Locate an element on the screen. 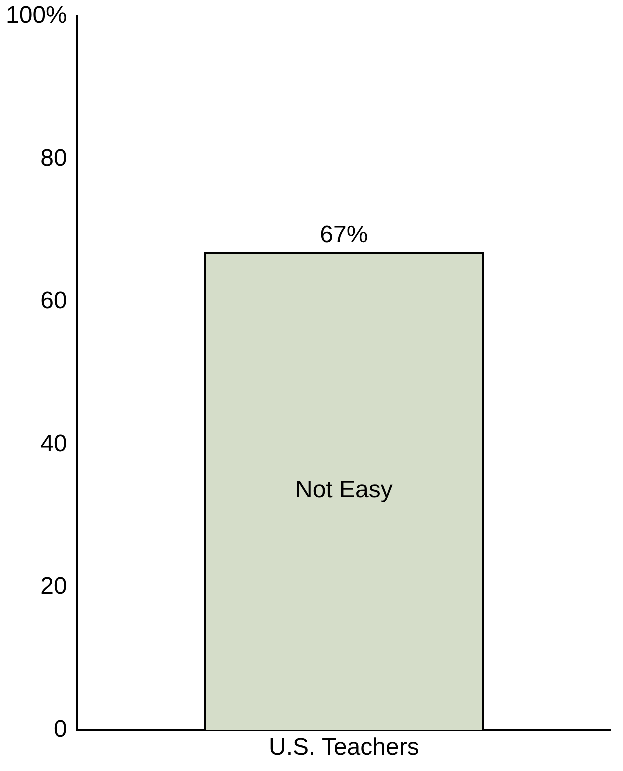  y-tick-label: 60 is located at coordinates (54, 301).